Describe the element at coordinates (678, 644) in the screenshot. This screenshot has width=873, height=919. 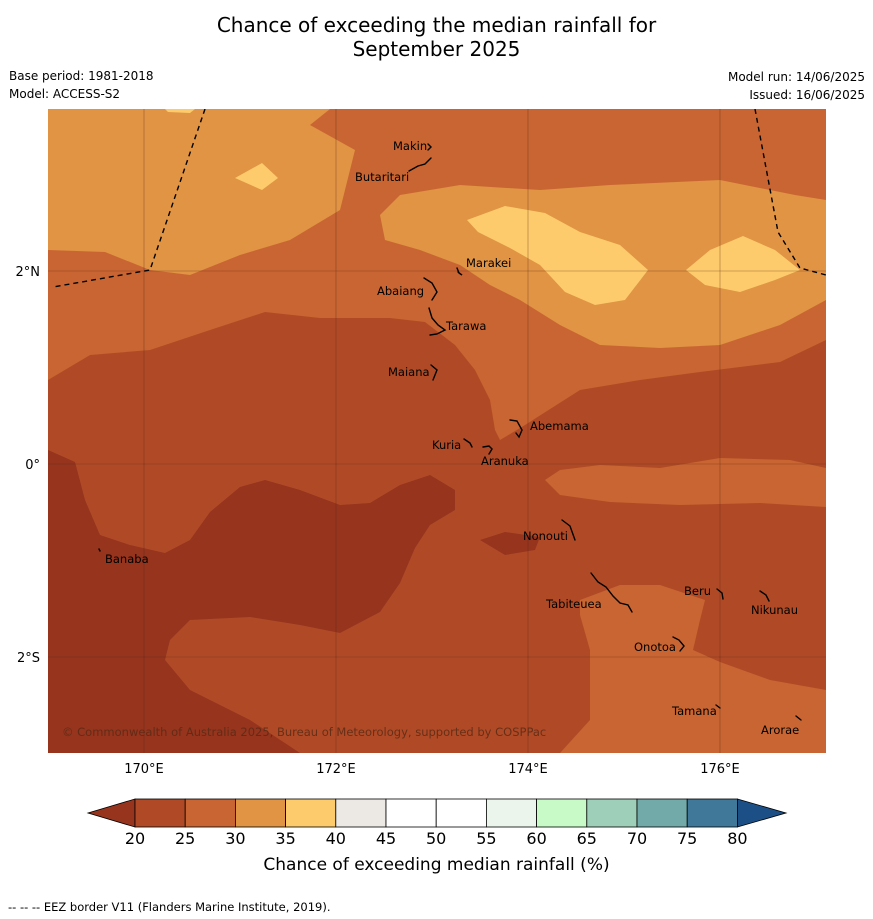
I see `island-shape-onotoa` at that location.